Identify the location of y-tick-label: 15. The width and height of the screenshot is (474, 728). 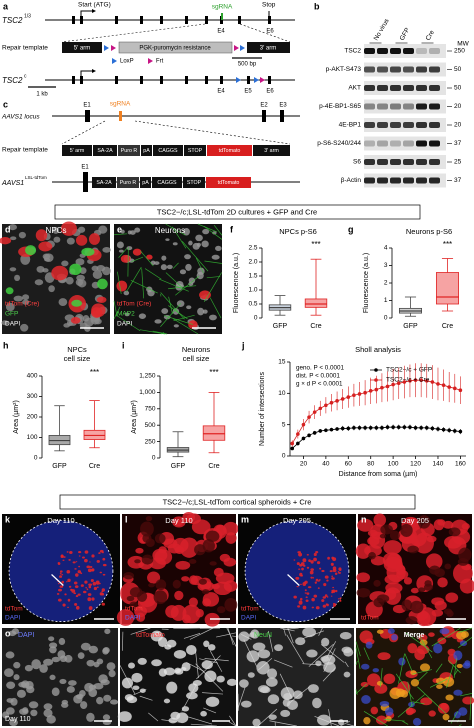
(282, 362).